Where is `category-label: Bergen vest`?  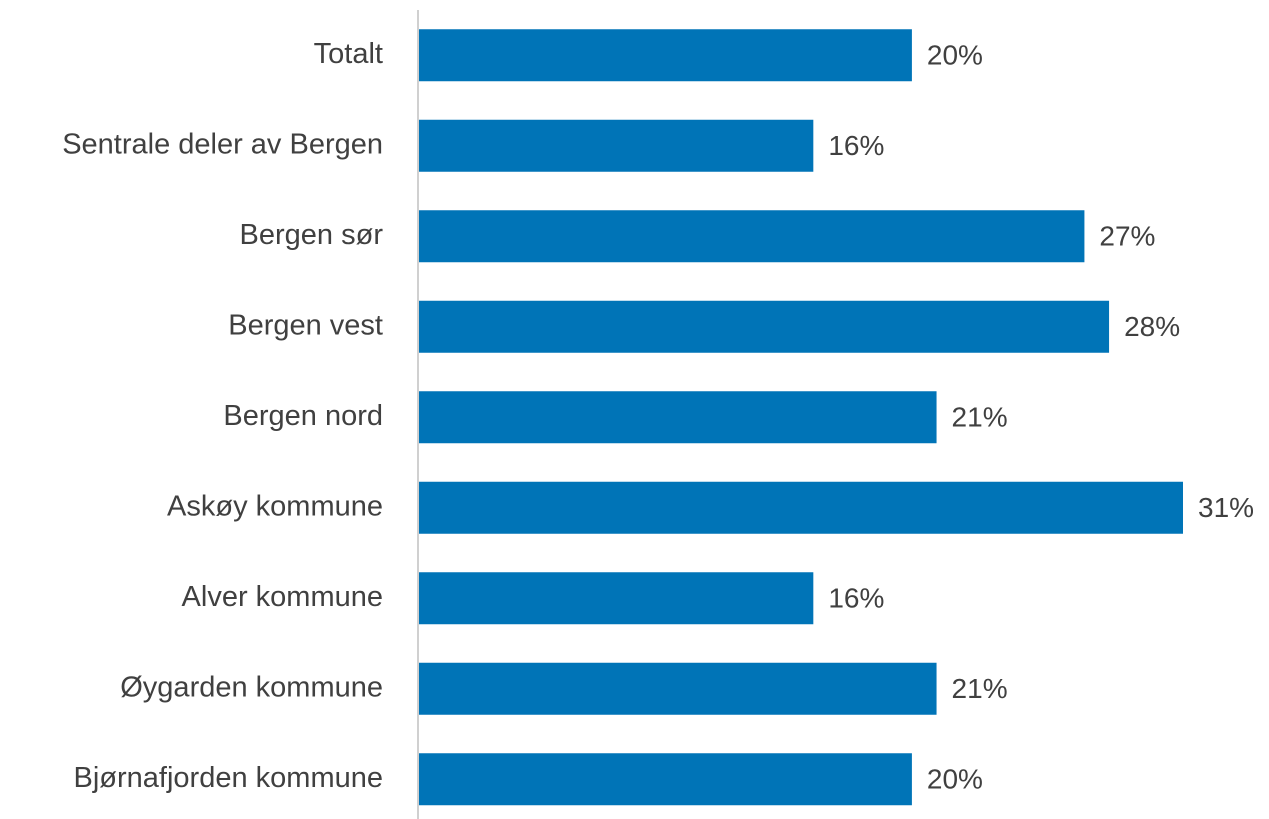 category-label: Bergen vest is located at coordinates (305, 325).